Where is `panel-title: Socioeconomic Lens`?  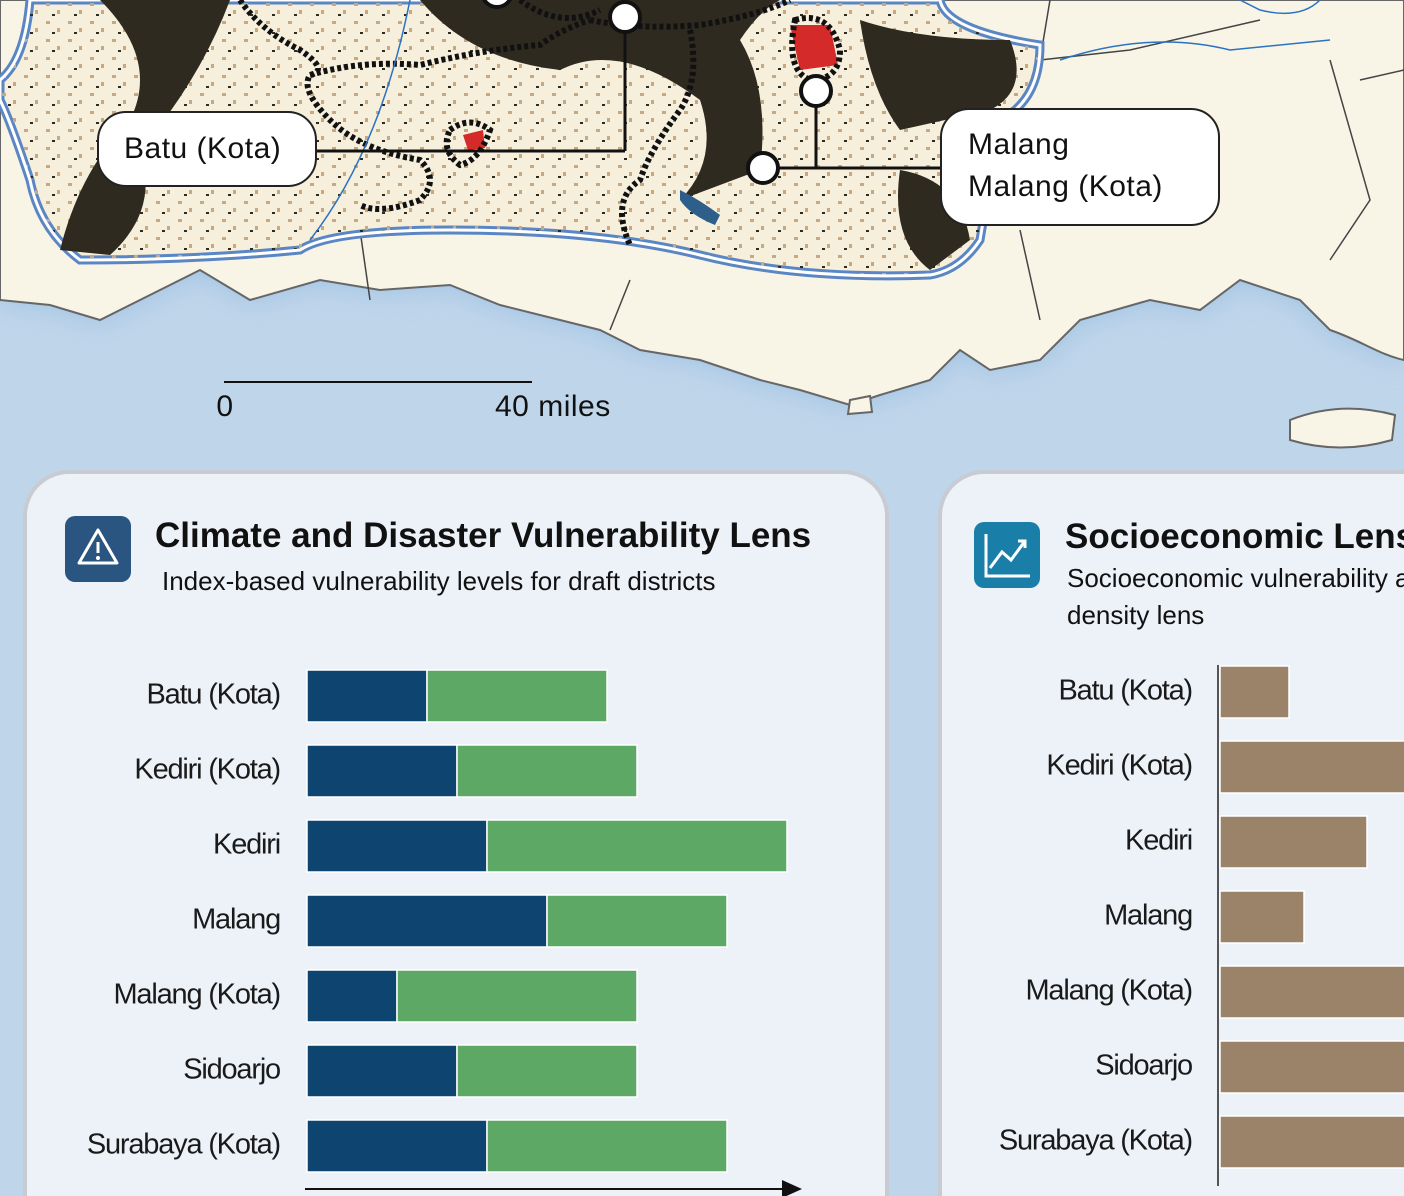 panel-title: Socioeconomic Lens is located at coordinates (1234, 536).